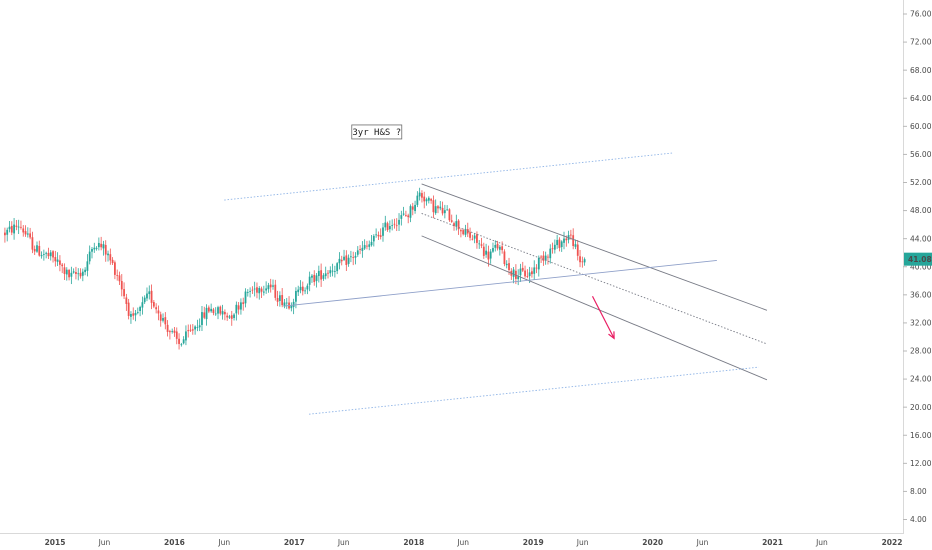 The image size is (932, 550). I want to click on time-tick-label: 2021, so click(772, 542).